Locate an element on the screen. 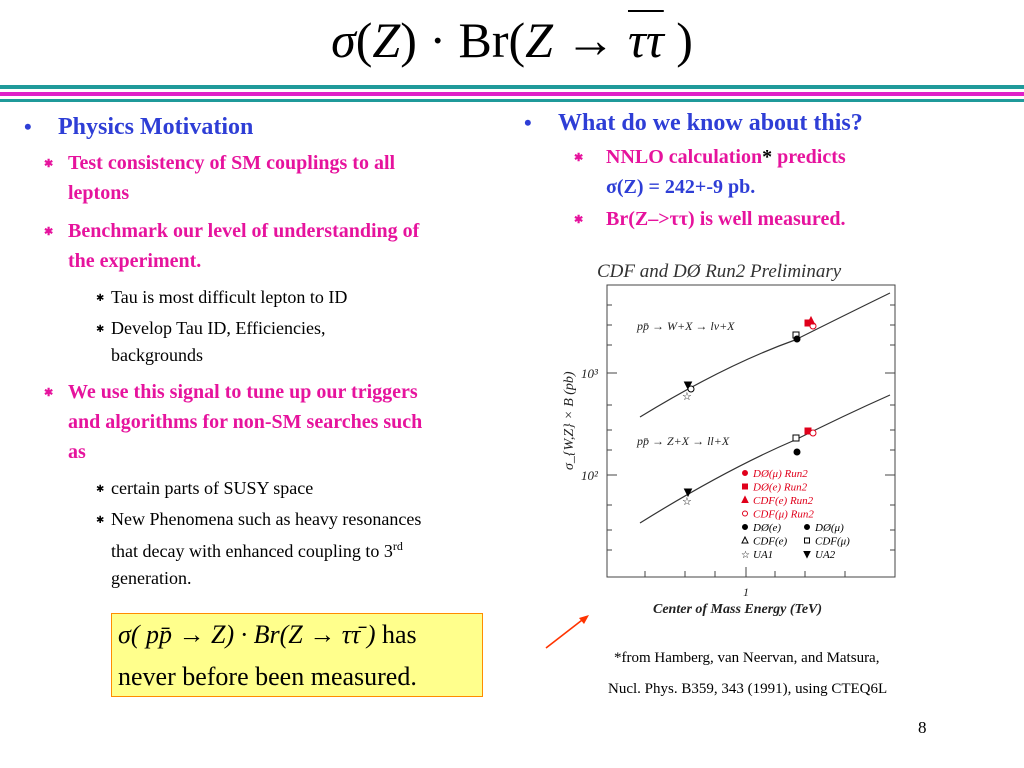 Image resolution: width=1024 pixels, height=768 pixels. series-label-z: pp̄ → Z+X → ll+X is located at coordinates (683, 441).